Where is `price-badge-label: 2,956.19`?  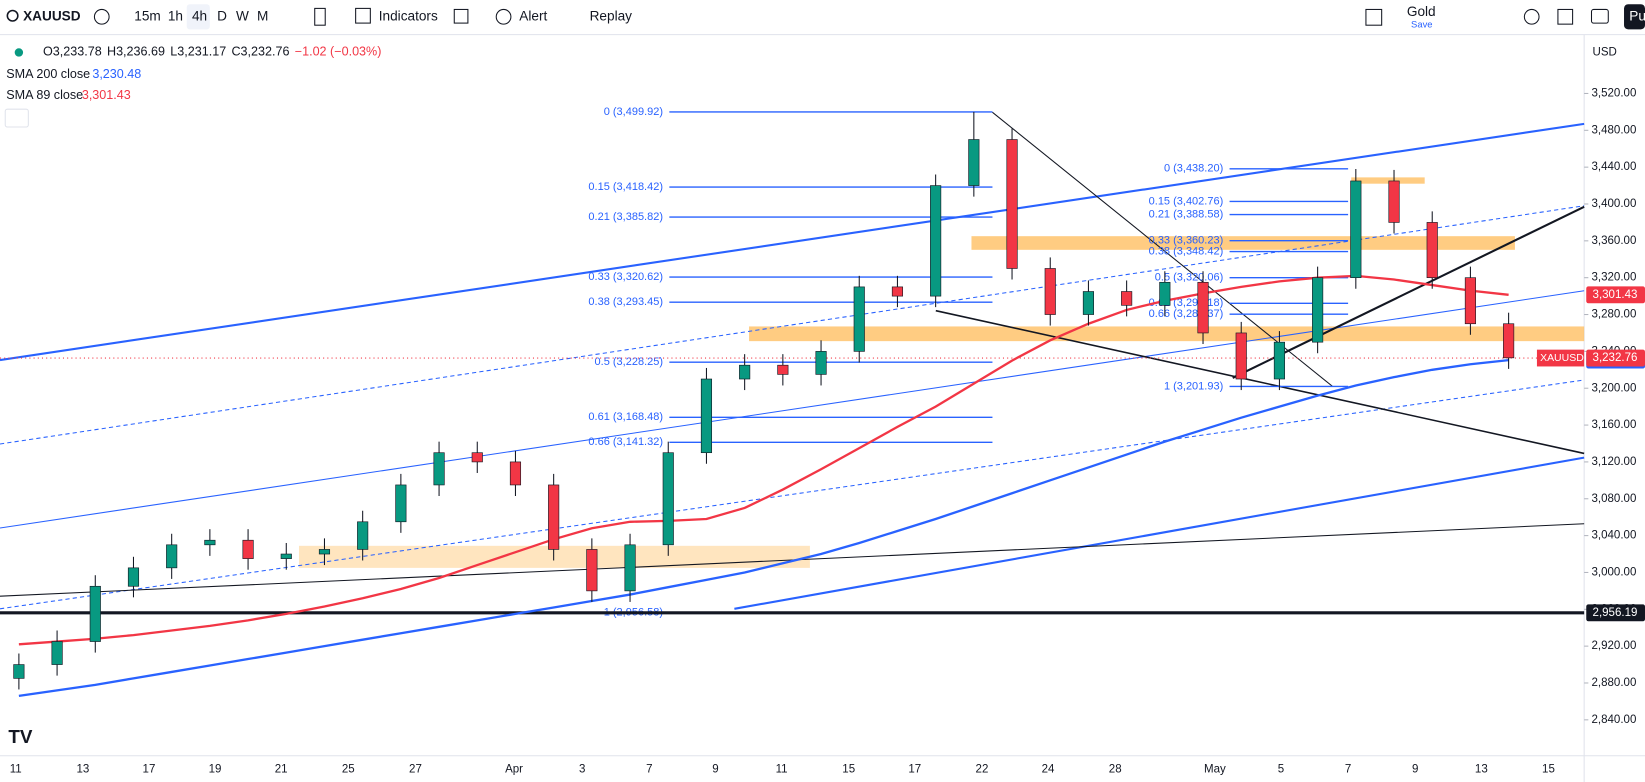
price-badge-label: 2,956.19 is located at coordinates (1615, 613).